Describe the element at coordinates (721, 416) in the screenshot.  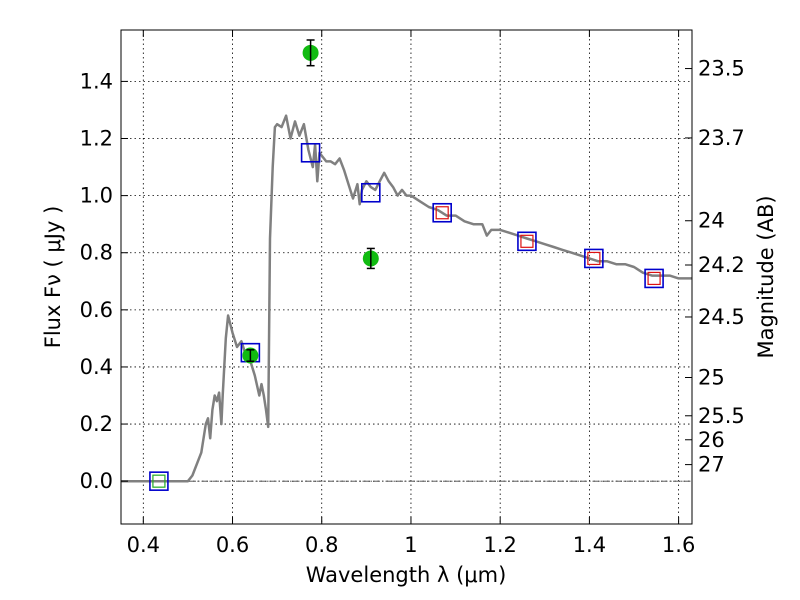
I see `y2-tick-label: 25.5` at that location.